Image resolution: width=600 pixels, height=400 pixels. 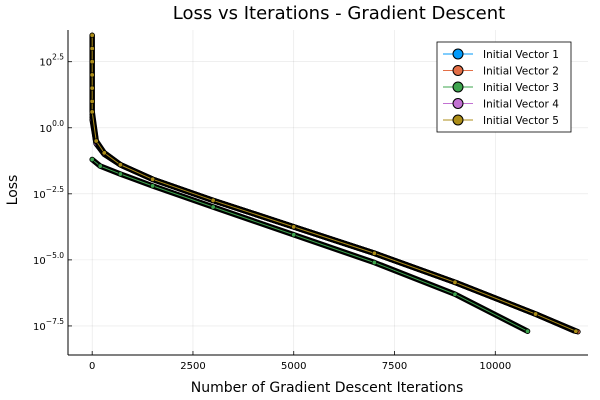 I want to click on y-tick-label: 102.5, so click(x=51, y=61).